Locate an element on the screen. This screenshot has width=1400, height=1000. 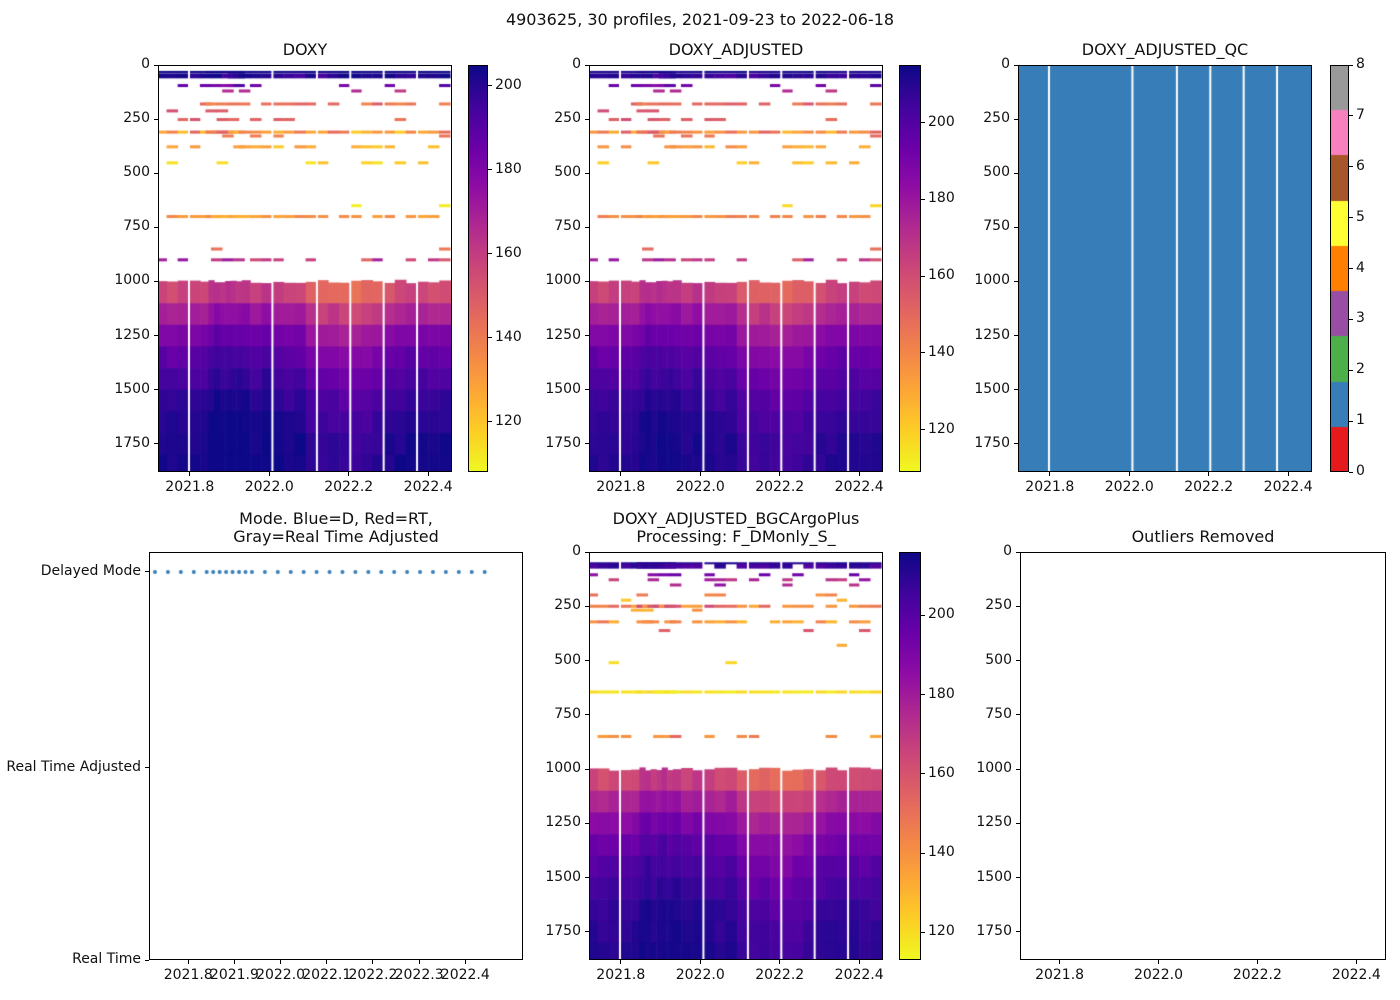
x-tick-label: 2021.9 is located at coordinates (234, 975).